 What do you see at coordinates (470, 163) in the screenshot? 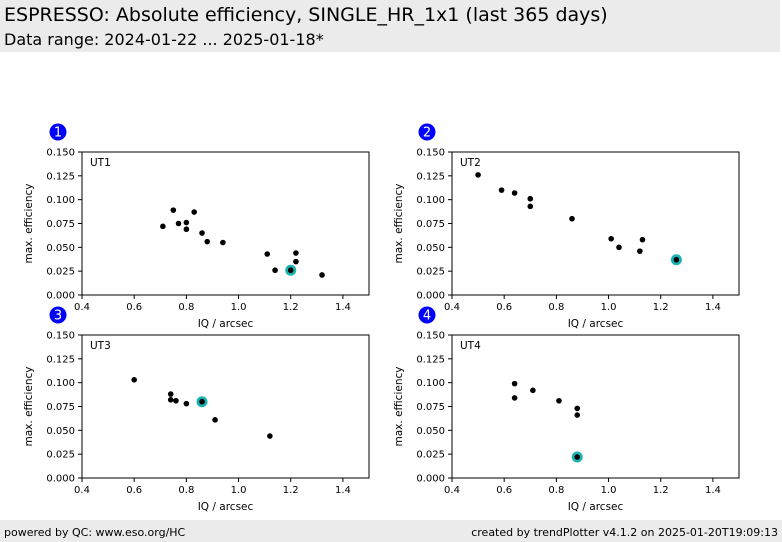
I see `panel-label: UT2` at bounding box center [470, 163].